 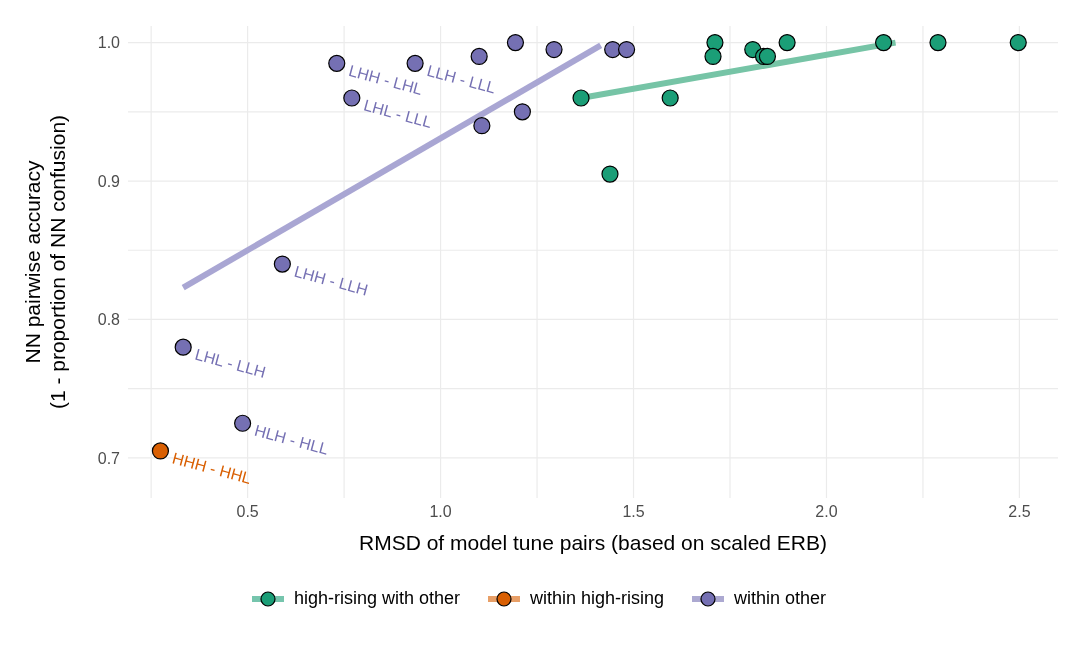 I want to click on y-tick-label: 1.0, so click(x=109, y=43).